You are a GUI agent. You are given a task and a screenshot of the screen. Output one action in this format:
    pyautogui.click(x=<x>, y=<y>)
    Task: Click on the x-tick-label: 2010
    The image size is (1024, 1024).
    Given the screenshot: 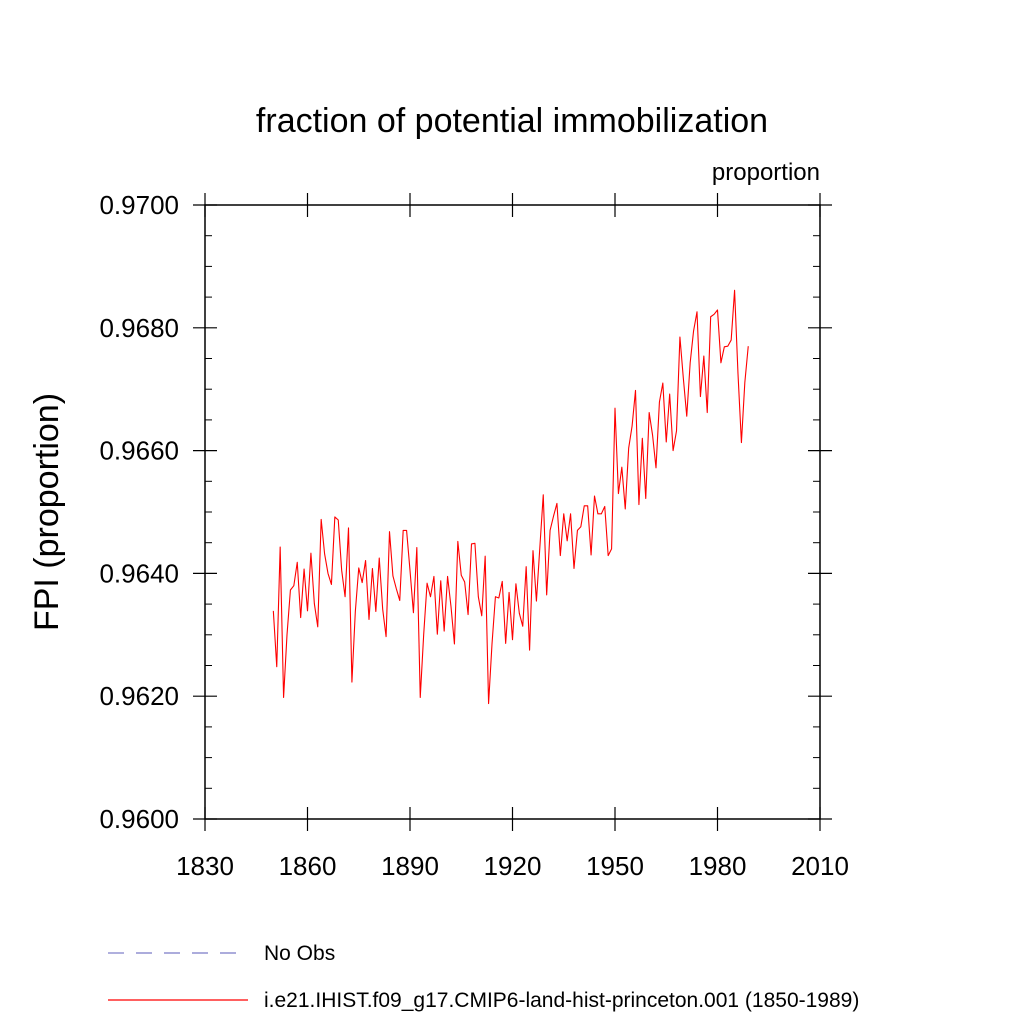 What is the action you would take?
    pyautogui.click(x=820, y=866)
    